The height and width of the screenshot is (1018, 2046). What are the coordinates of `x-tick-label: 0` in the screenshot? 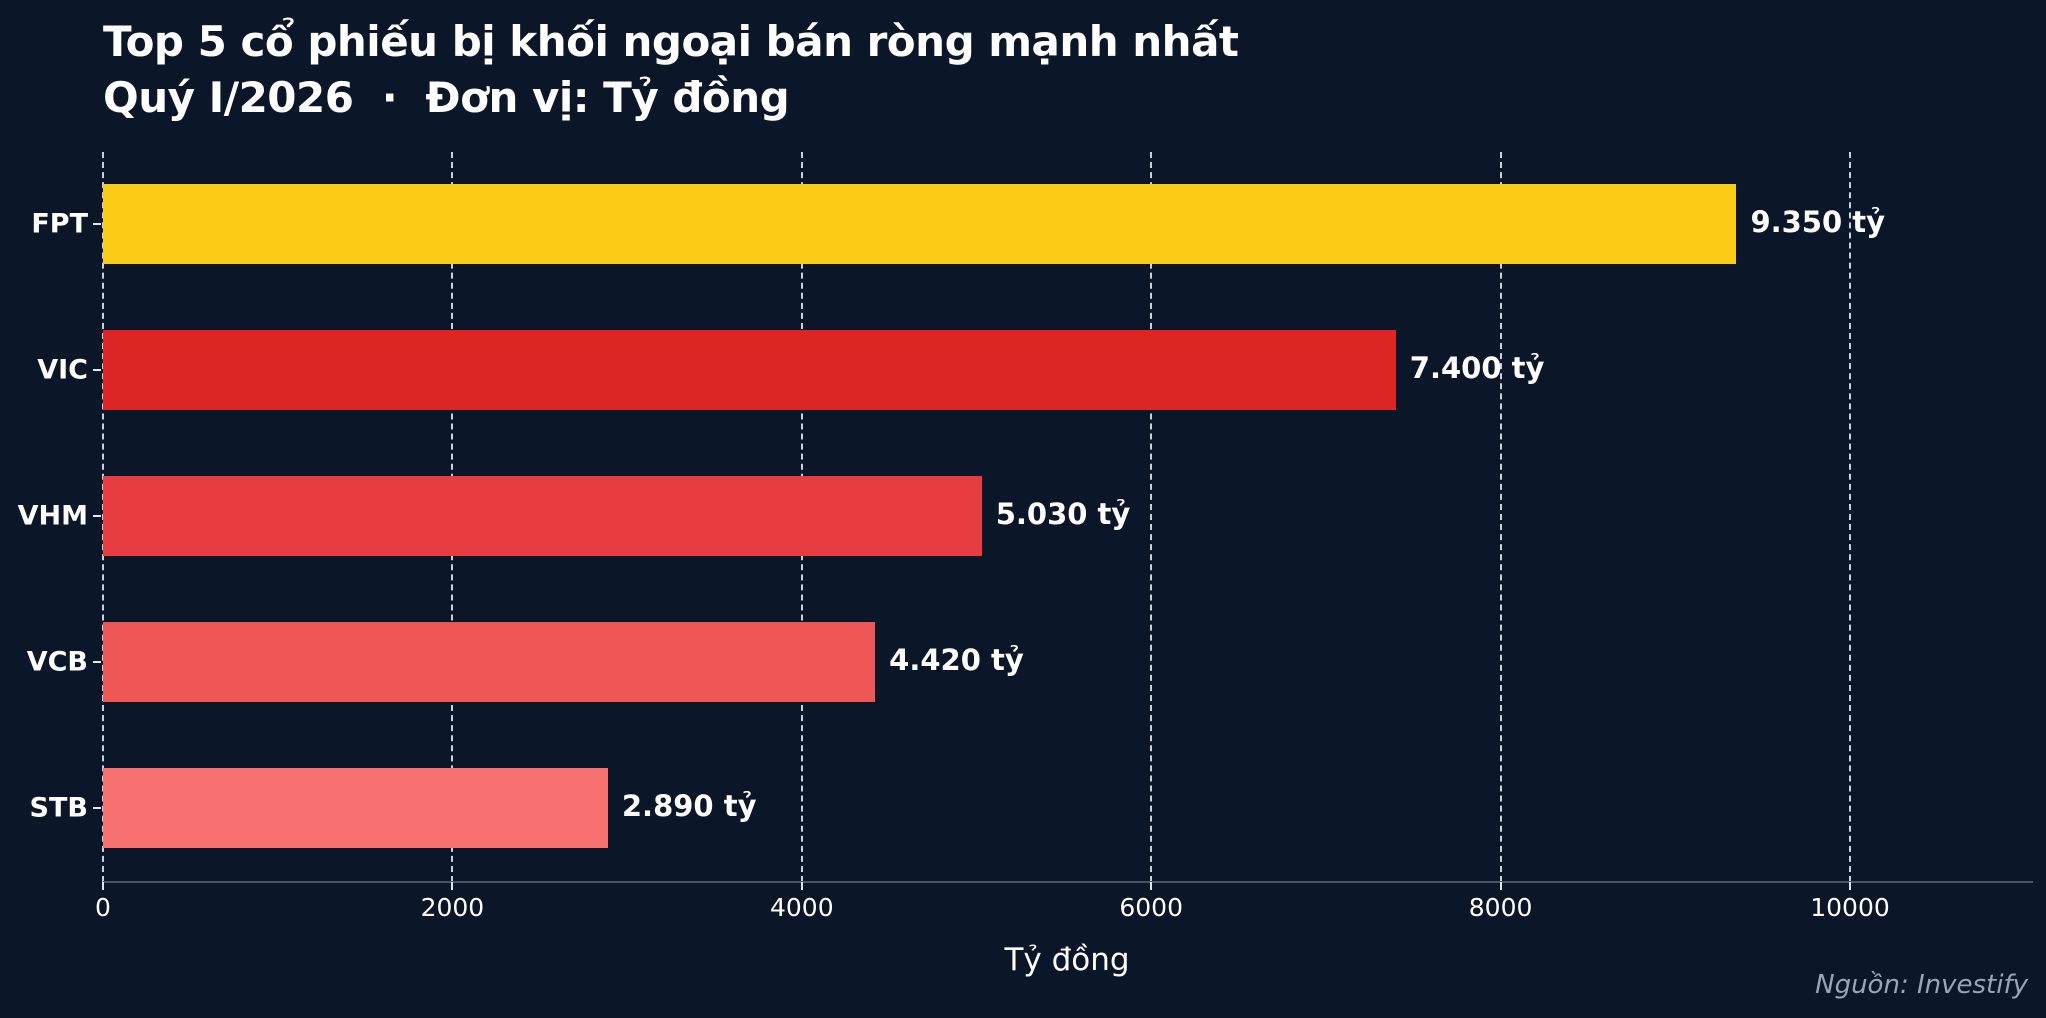 It's located at (103, 907).